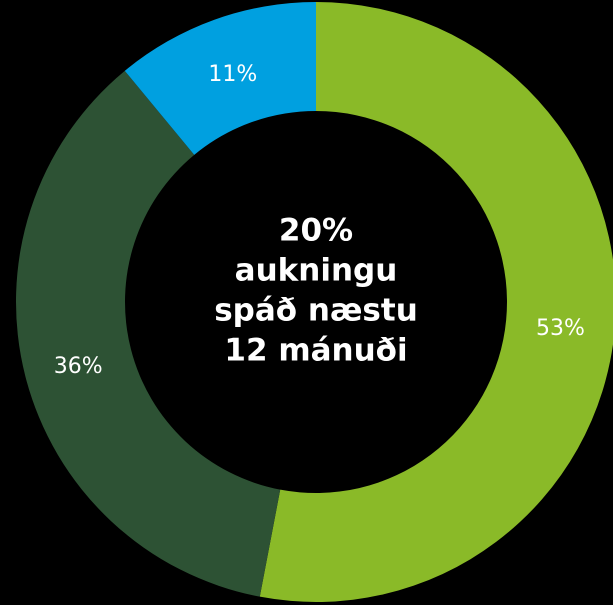  Describe the element at coordinates (78, 366) in the screenshot. I see `value-label: 36%` at that location.